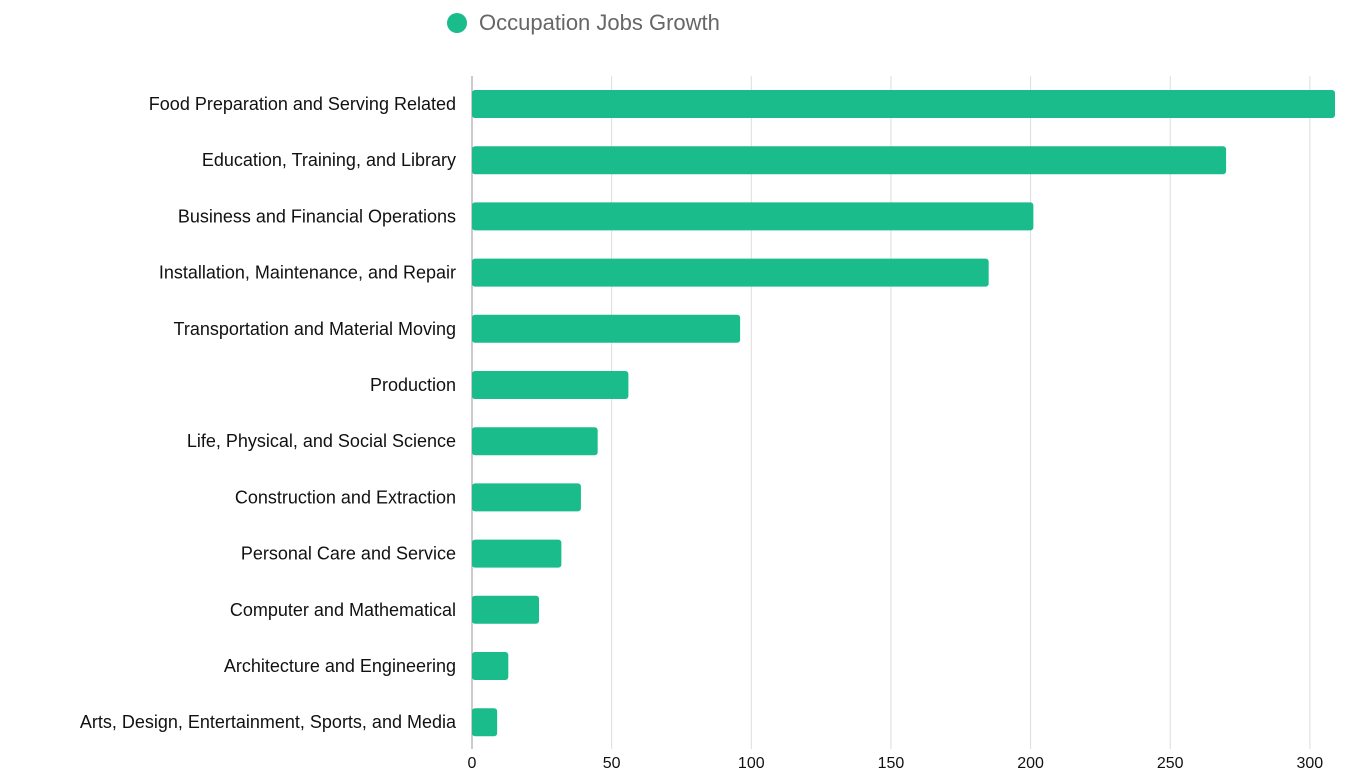 The height and width of the screenshot is (778, 1349). I want to click on category-label: Installation, Maintenance, and Repair, so click(307, 273).